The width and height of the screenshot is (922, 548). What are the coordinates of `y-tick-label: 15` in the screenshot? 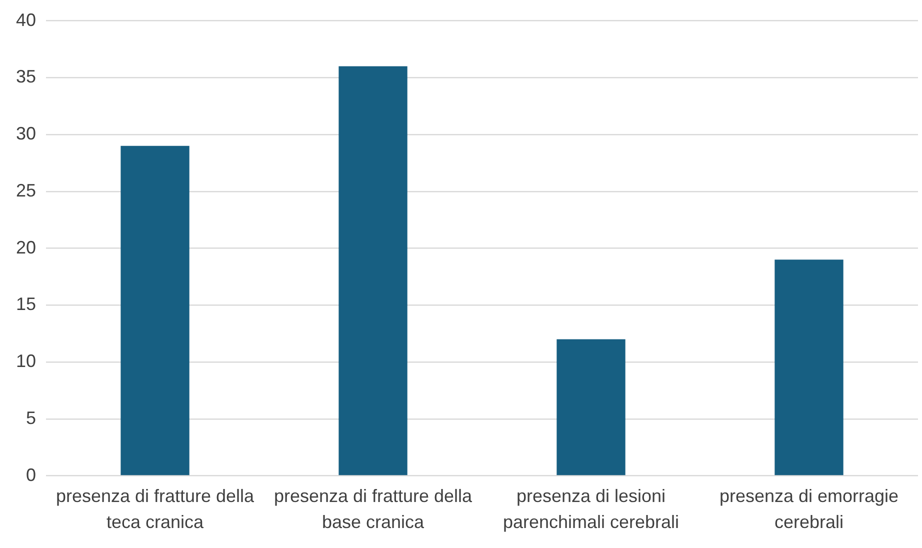 It's located at (26, 304).